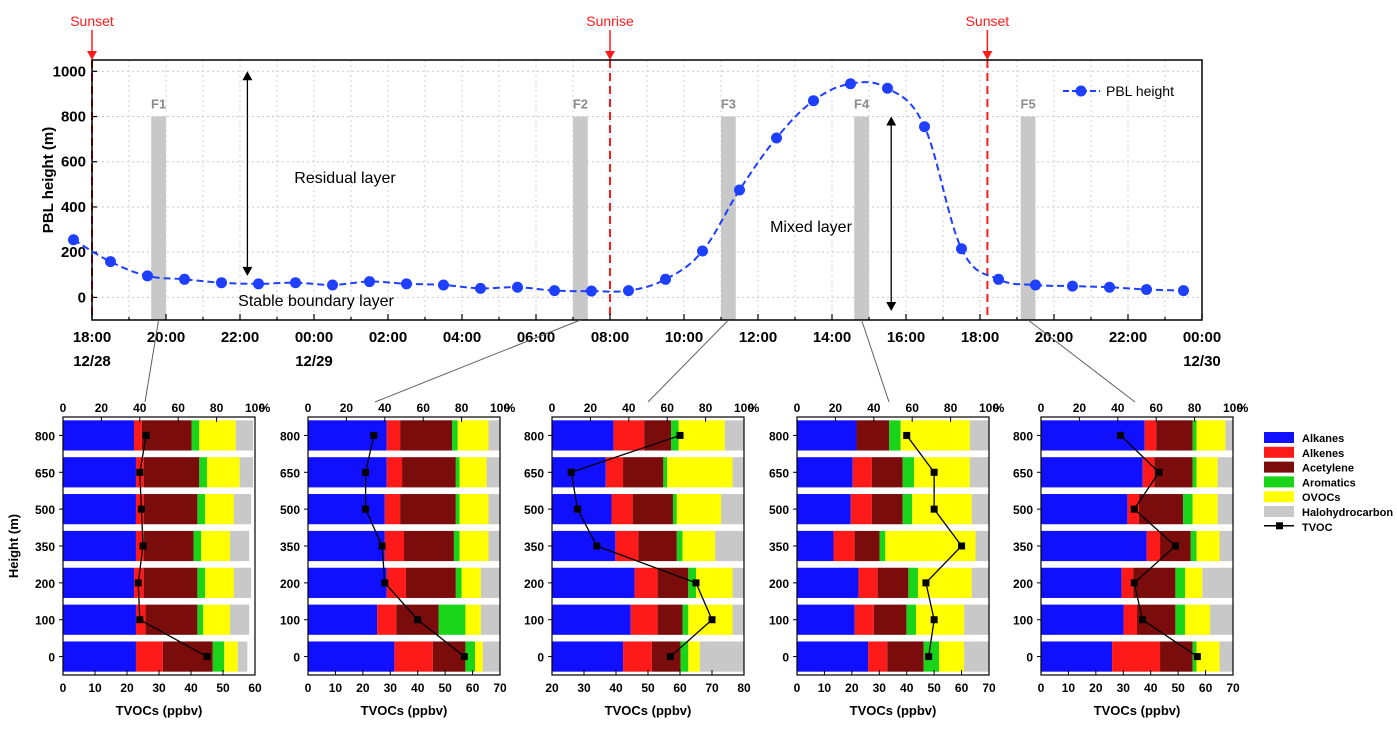  What do you see at coordinates (880, 688) in the screenshot?
I see `conc-tick-label: 30` at bounding box center [880, 688].